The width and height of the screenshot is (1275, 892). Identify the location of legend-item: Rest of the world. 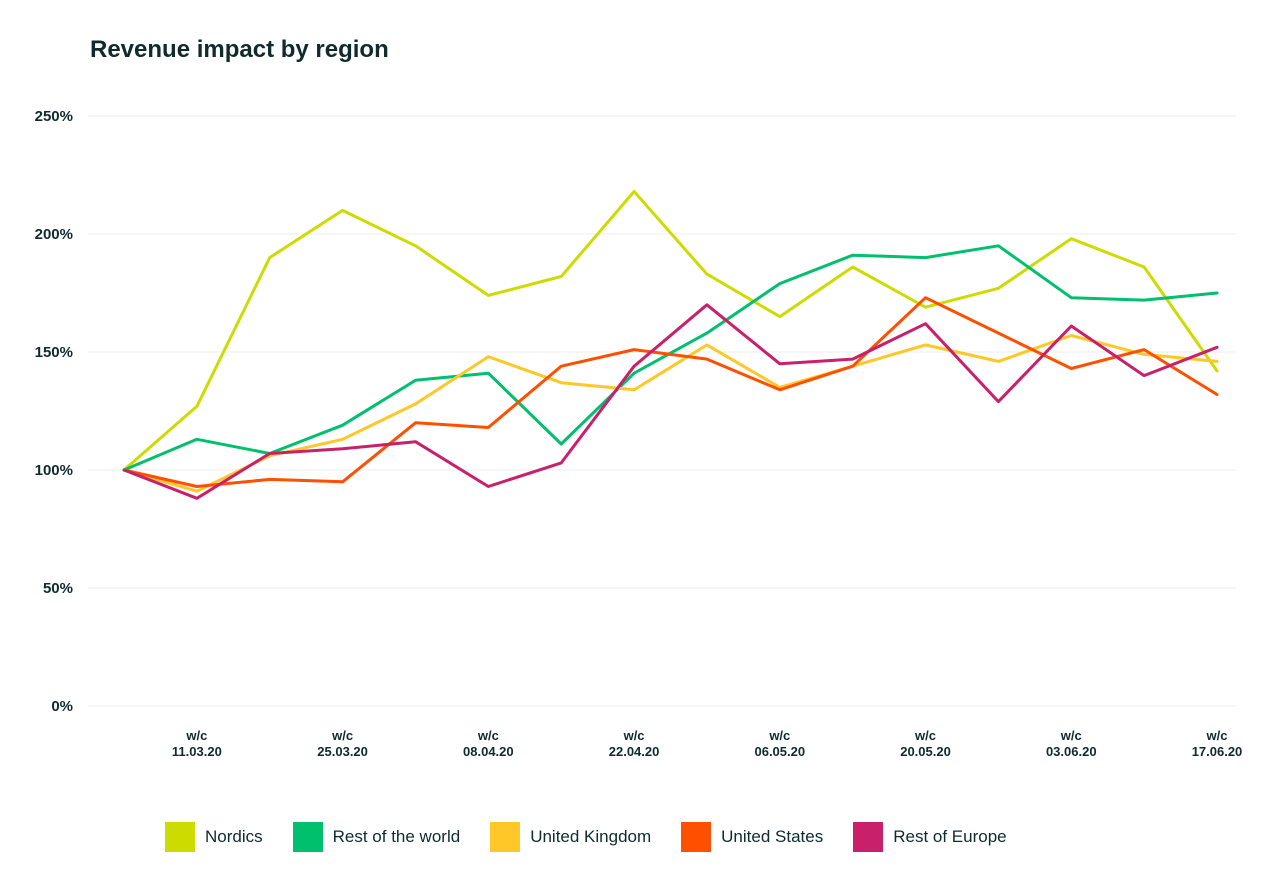
(376, 837).